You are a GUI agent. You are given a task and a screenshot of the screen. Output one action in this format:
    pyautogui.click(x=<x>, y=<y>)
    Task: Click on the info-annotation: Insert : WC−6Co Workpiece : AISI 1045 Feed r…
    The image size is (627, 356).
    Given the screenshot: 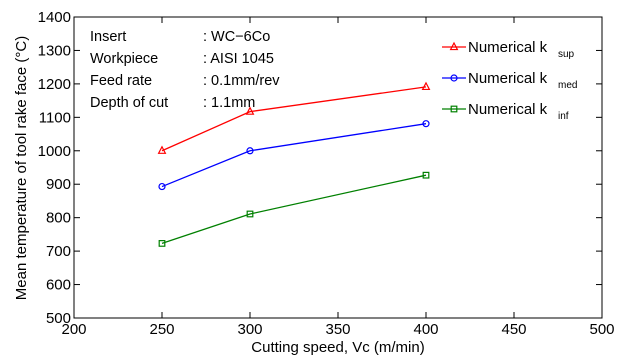 What is the action you would take?
    pyautogui.click(x=185, y=70)
    